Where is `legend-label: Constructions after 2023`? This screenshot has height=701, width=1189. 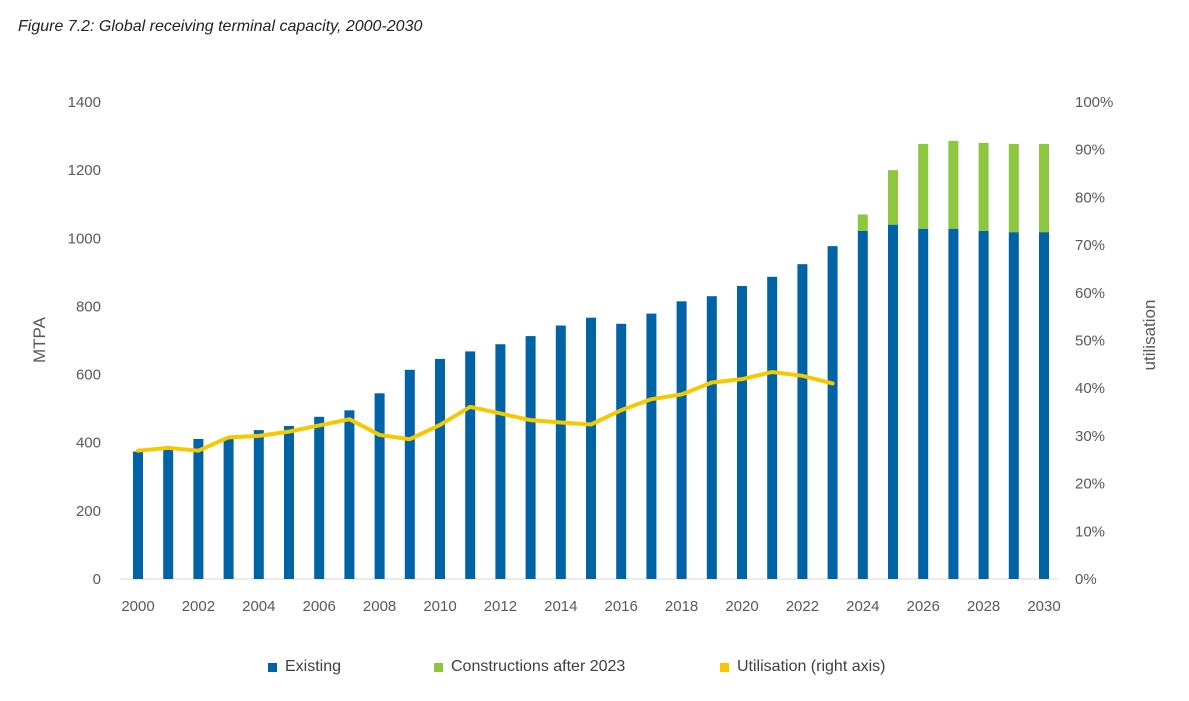
legend-label: Constructions after 2023 is located at coordinates (538, 666).